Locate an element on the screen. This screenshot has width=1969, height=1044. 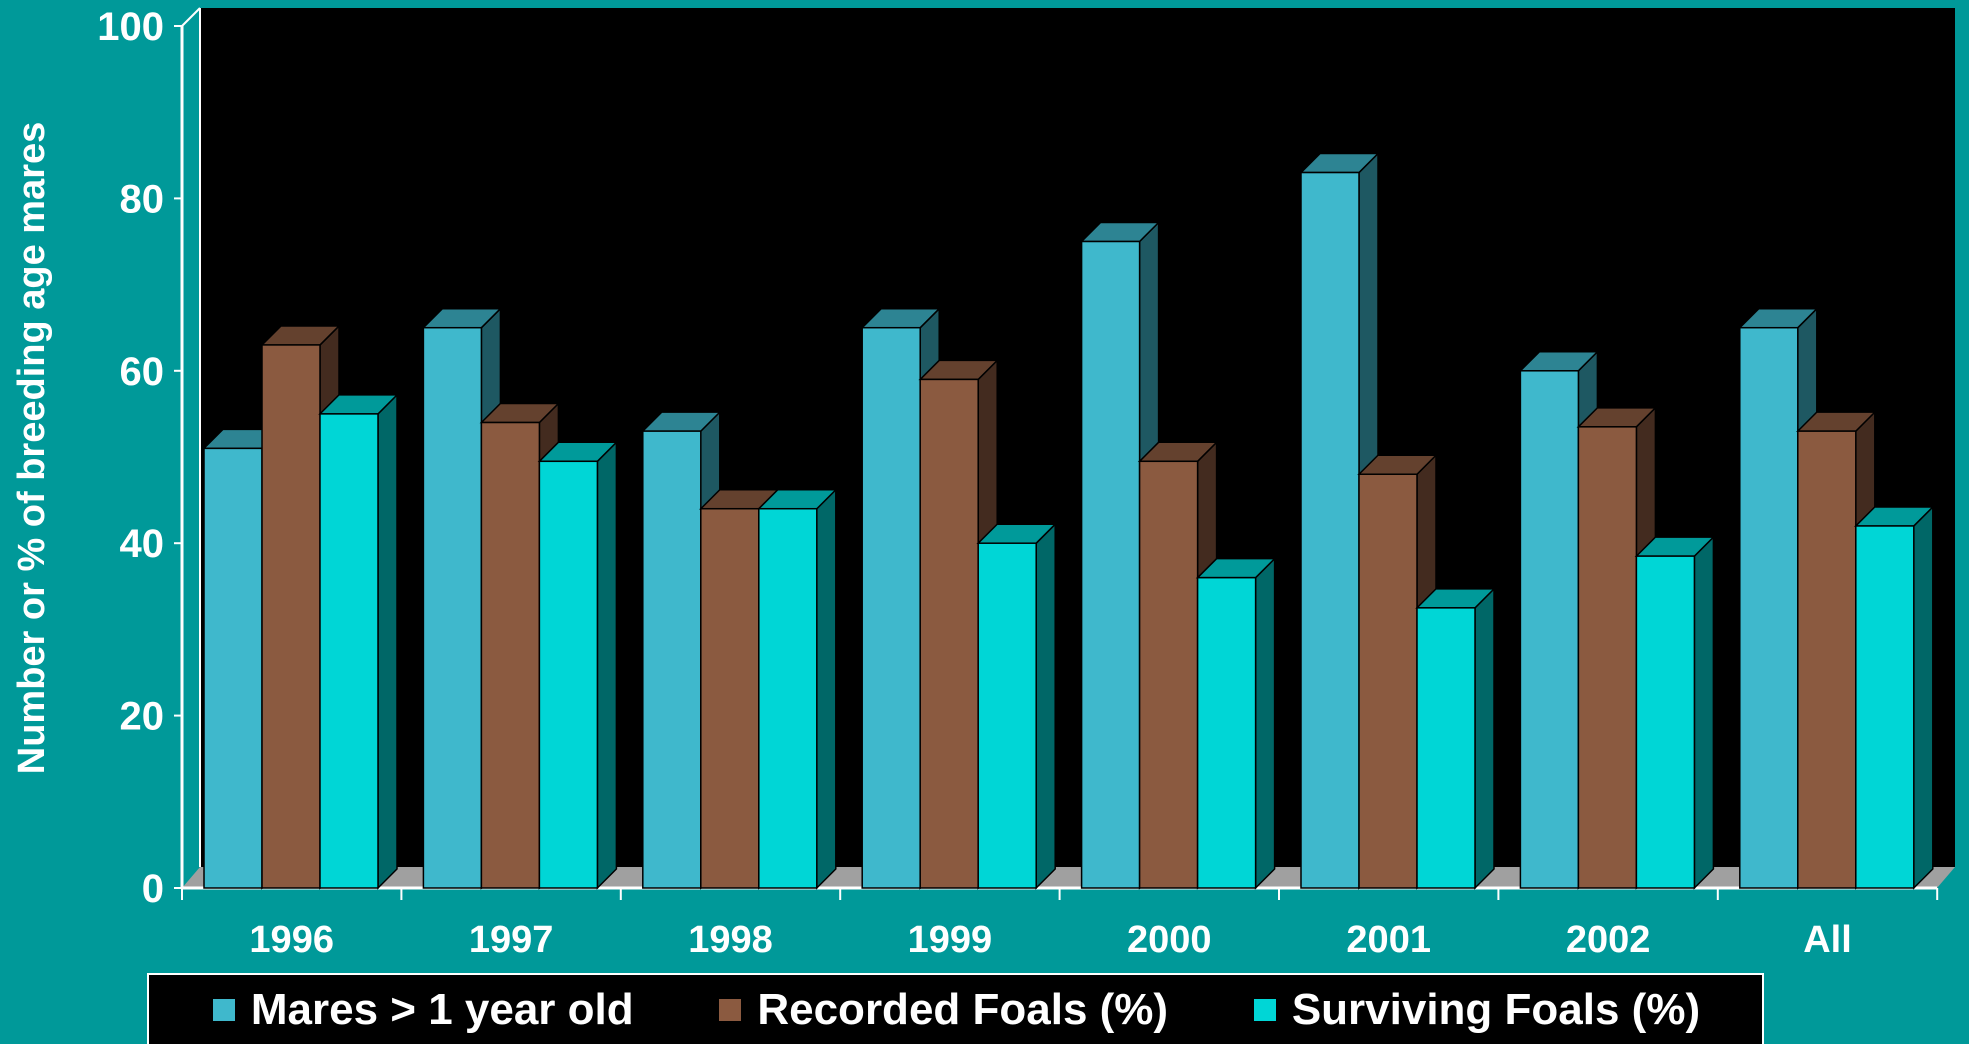
legend-item: Recorded Foals (%) is located at coordinates (942, 1010).